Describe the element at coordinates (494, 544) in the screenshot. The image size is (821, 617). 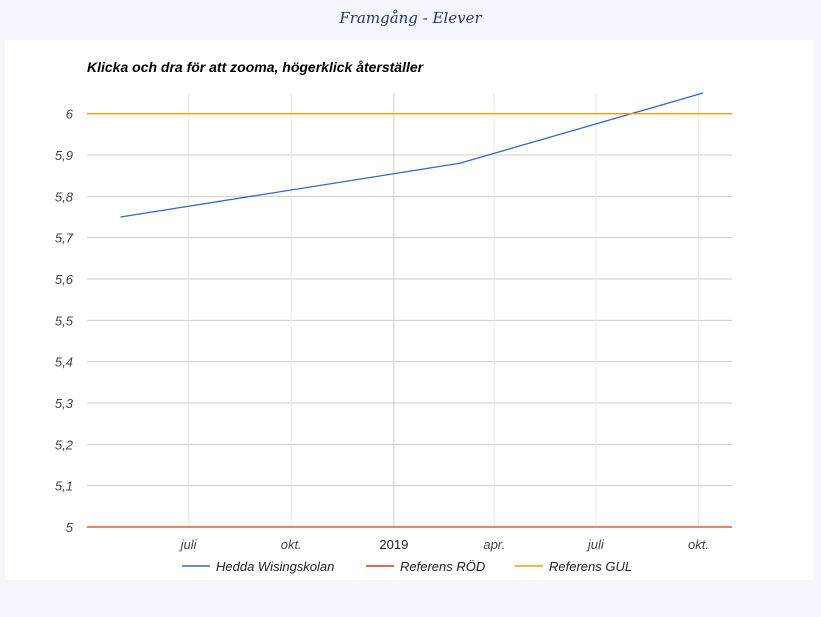
I see `x-tick-label: apr.` at that location.